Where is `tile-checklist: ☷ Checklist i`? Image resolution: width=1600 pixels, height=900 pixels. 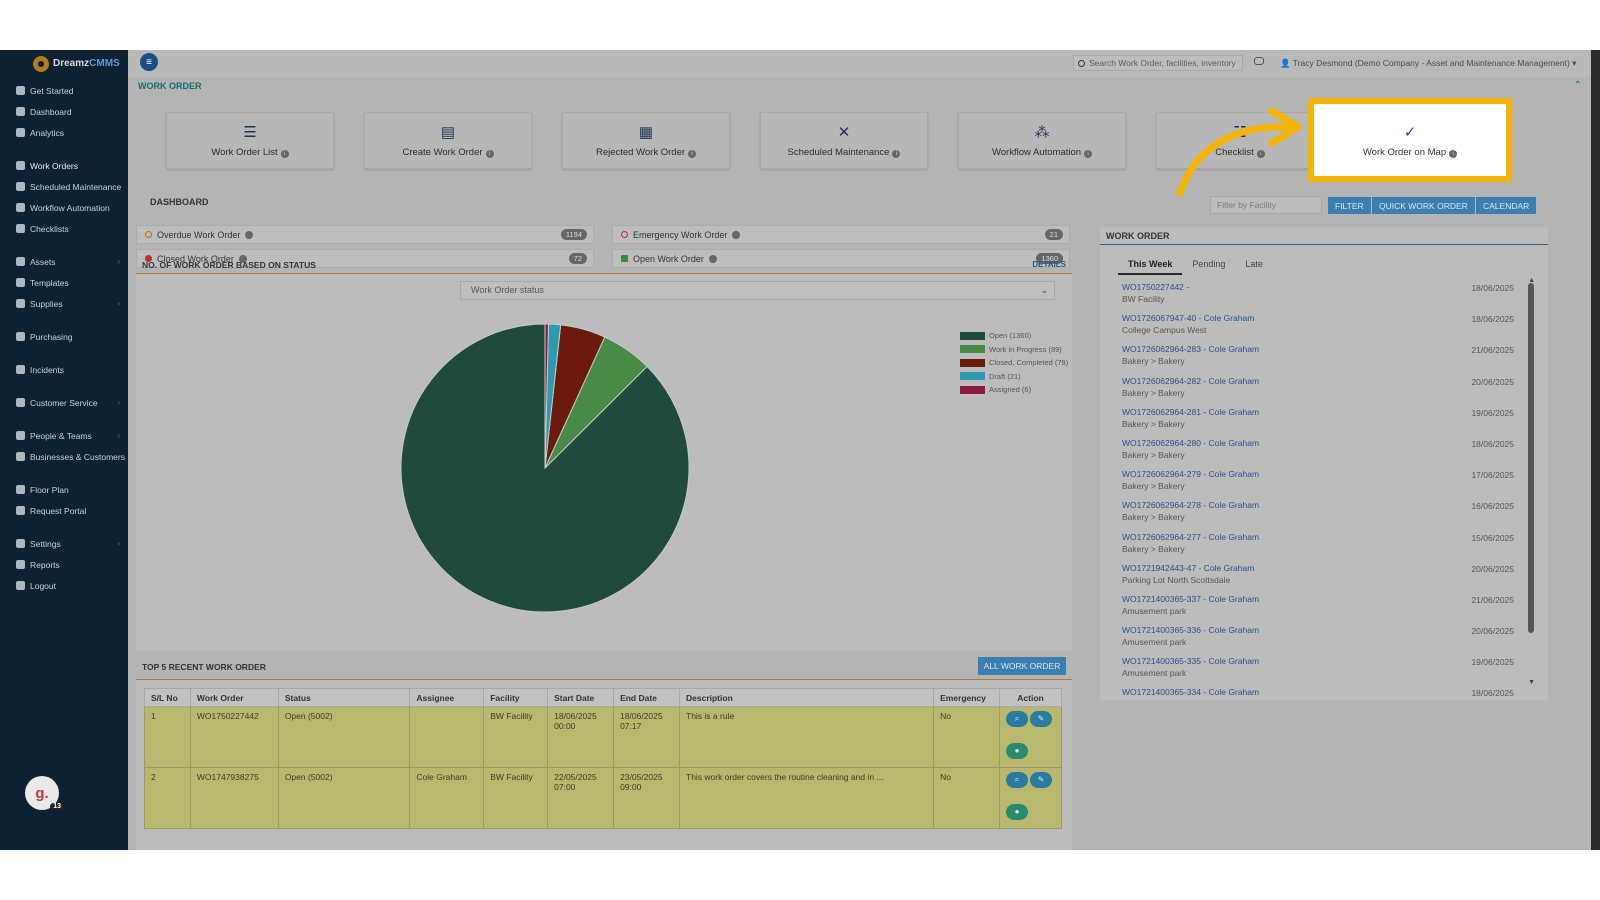 tile-checklist: ☷ Checklist i is located at coordinates (1240, 140).